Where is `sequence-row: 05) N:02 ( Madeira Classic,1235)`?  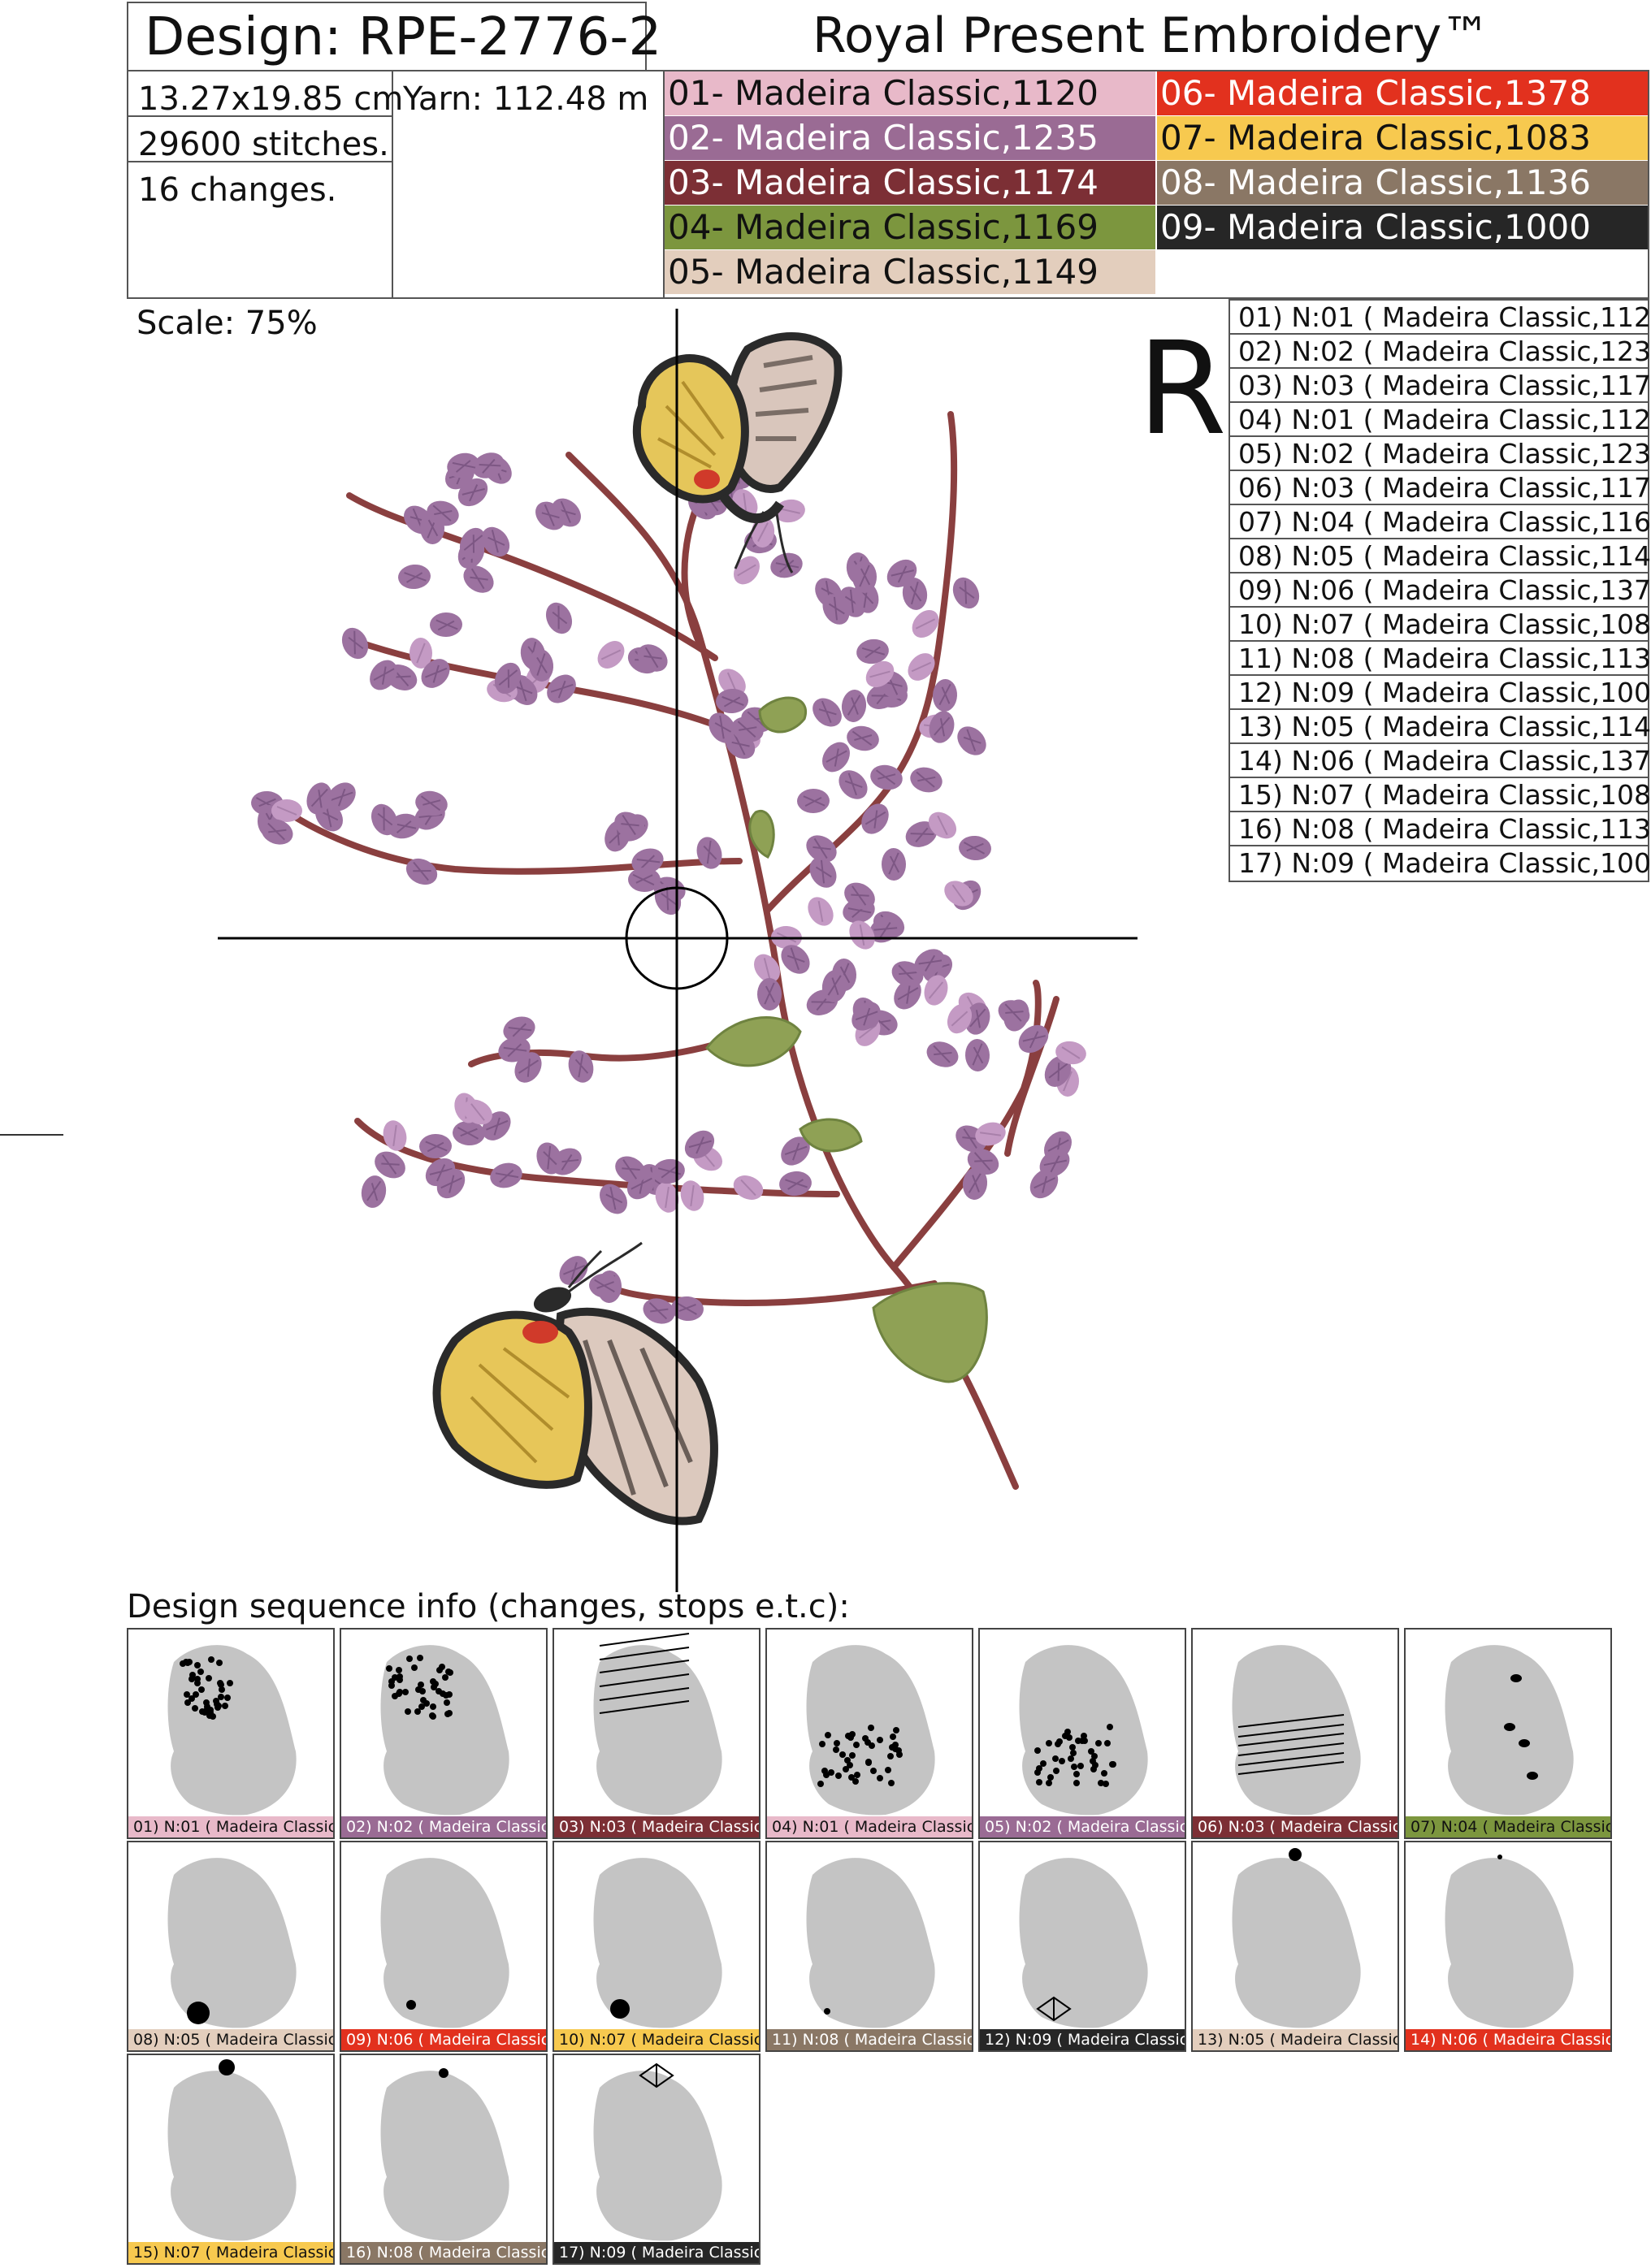
sequence-row: 05) N:02 ( Madeira Classic,1235) is located at coordinates (1441, 454).